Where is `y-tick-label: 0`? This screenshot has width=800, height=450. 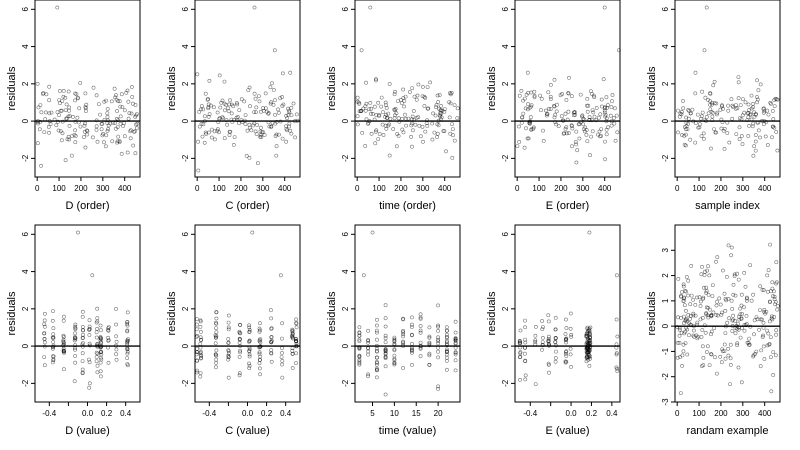
y-tick-label: 0 is located at coordinates (25, 120).